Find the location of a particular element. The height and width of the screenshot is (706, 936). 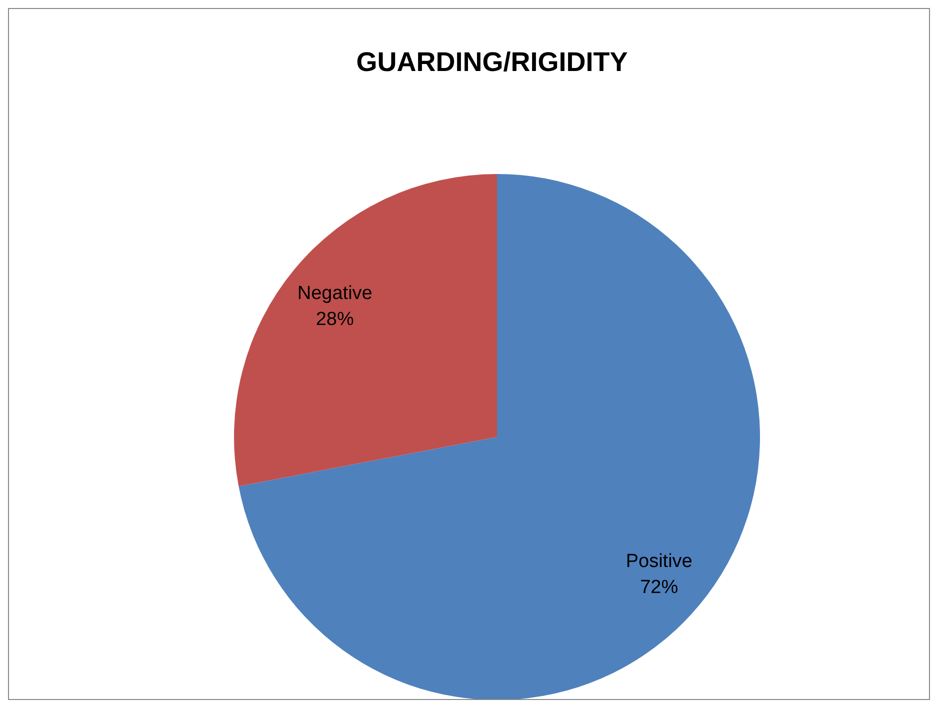

pie-slice is located at coordinates (365, 330).